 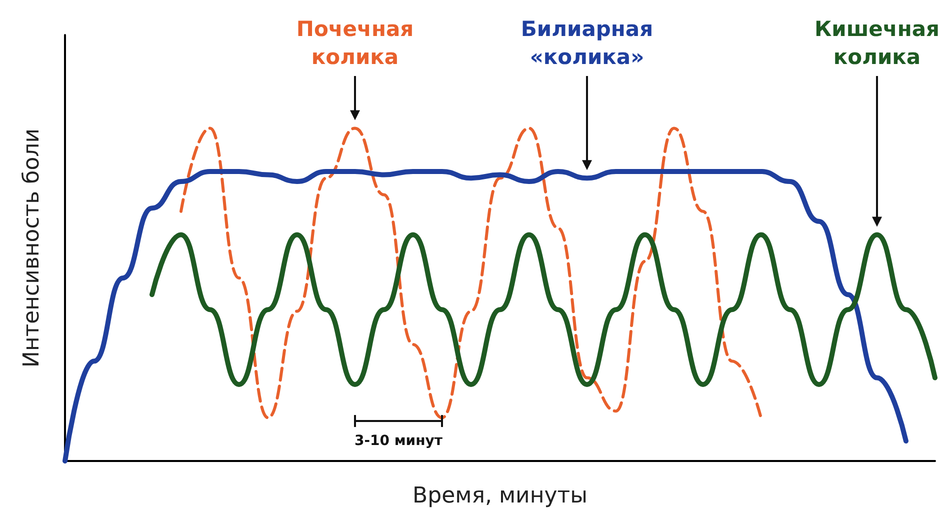 What do you see at coordinates (355, 43) in the screenshot?
I see `text: Почечная колика` at bounding box center [355, 43].